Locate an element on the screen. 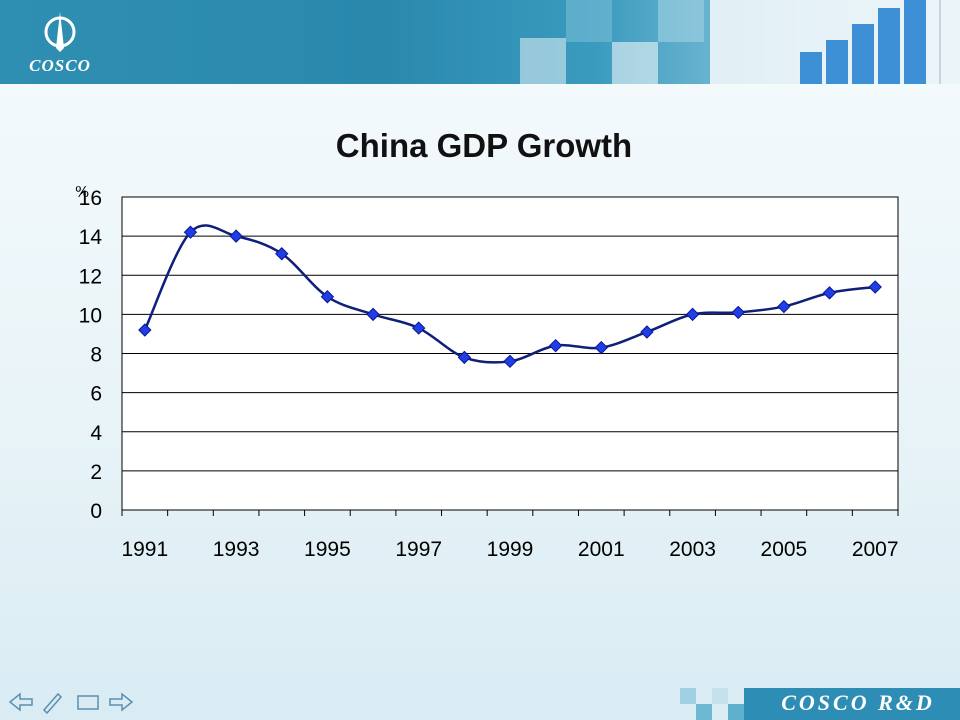  x-tick-label: 2005 is located at coordinates (784, 549).